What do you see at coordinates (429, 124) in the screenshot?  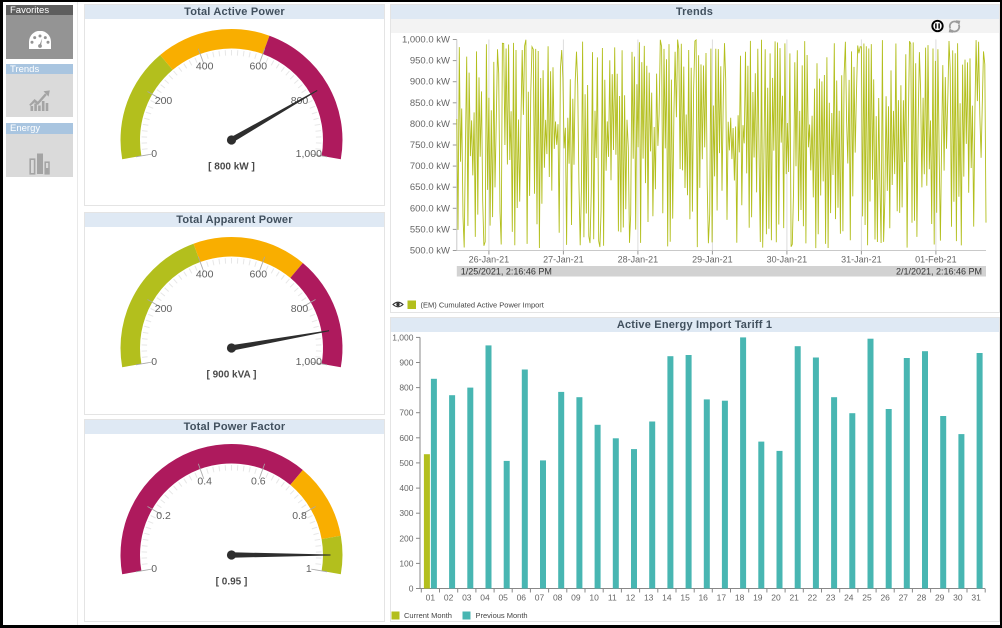 I see `svg-text: 800.0 kW` at bounding box center [429, 124].